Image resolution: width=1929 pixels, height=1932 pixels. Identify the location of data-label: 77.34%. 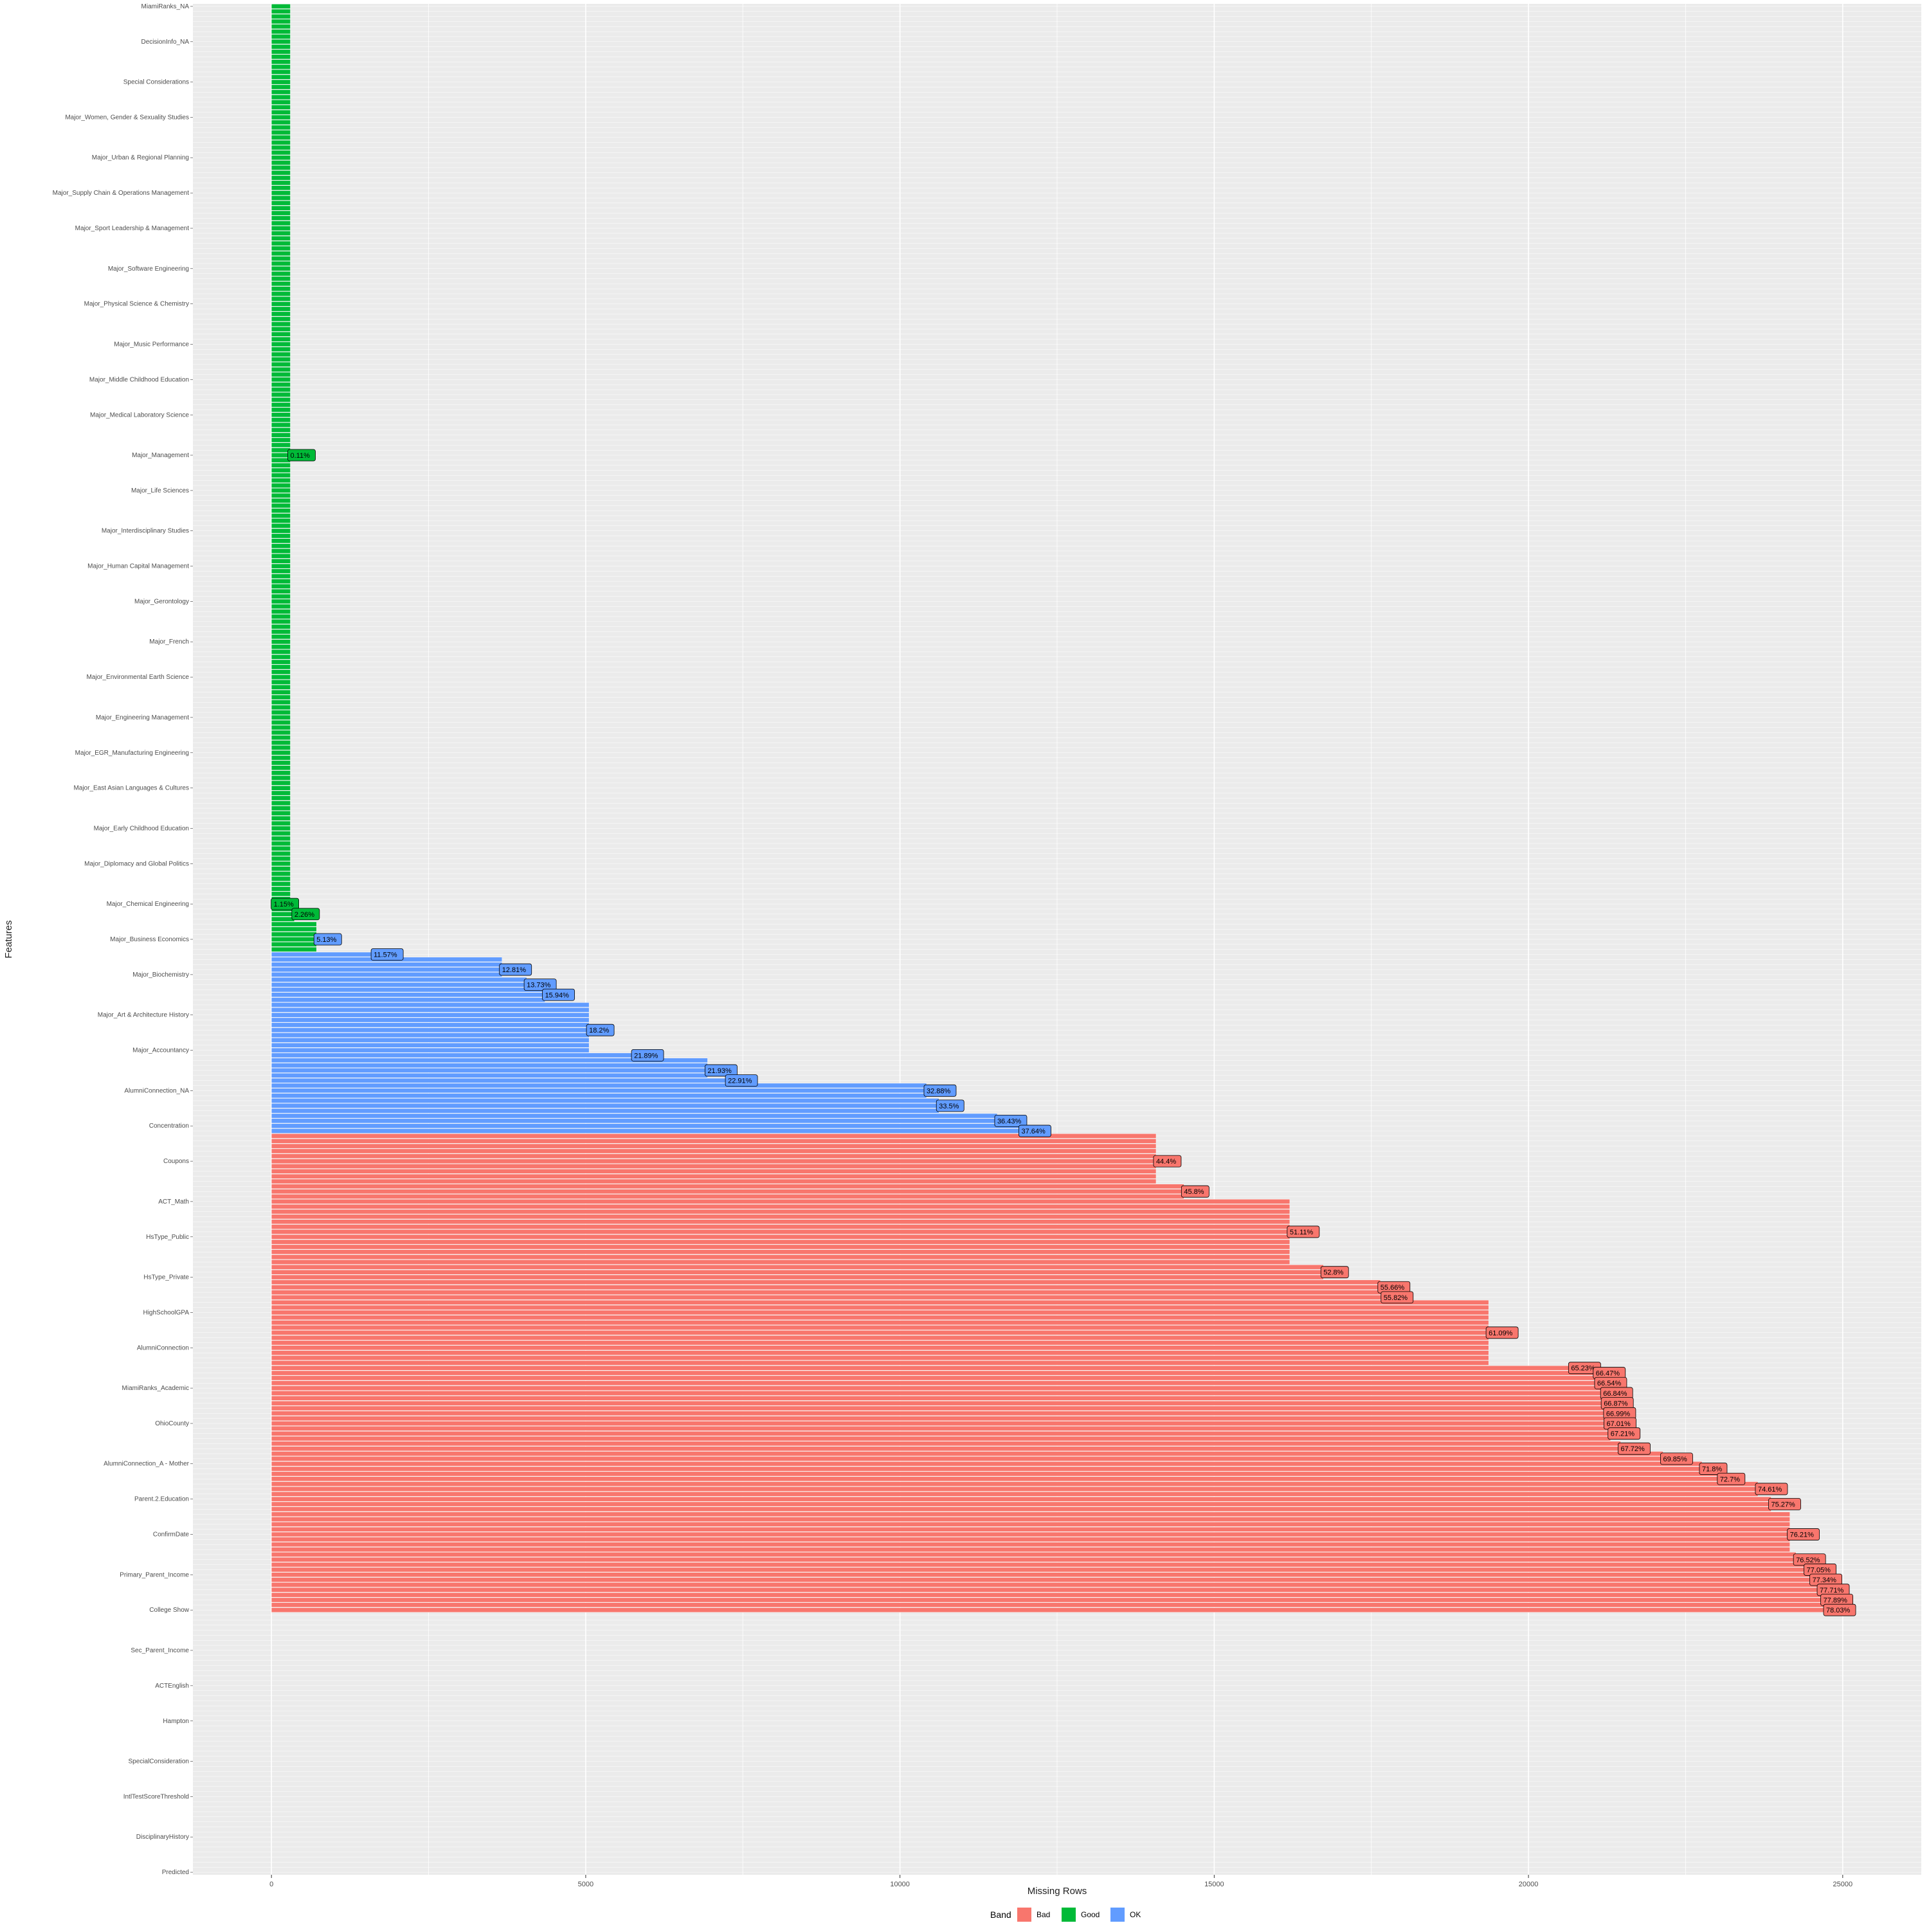
(1825, 1580).